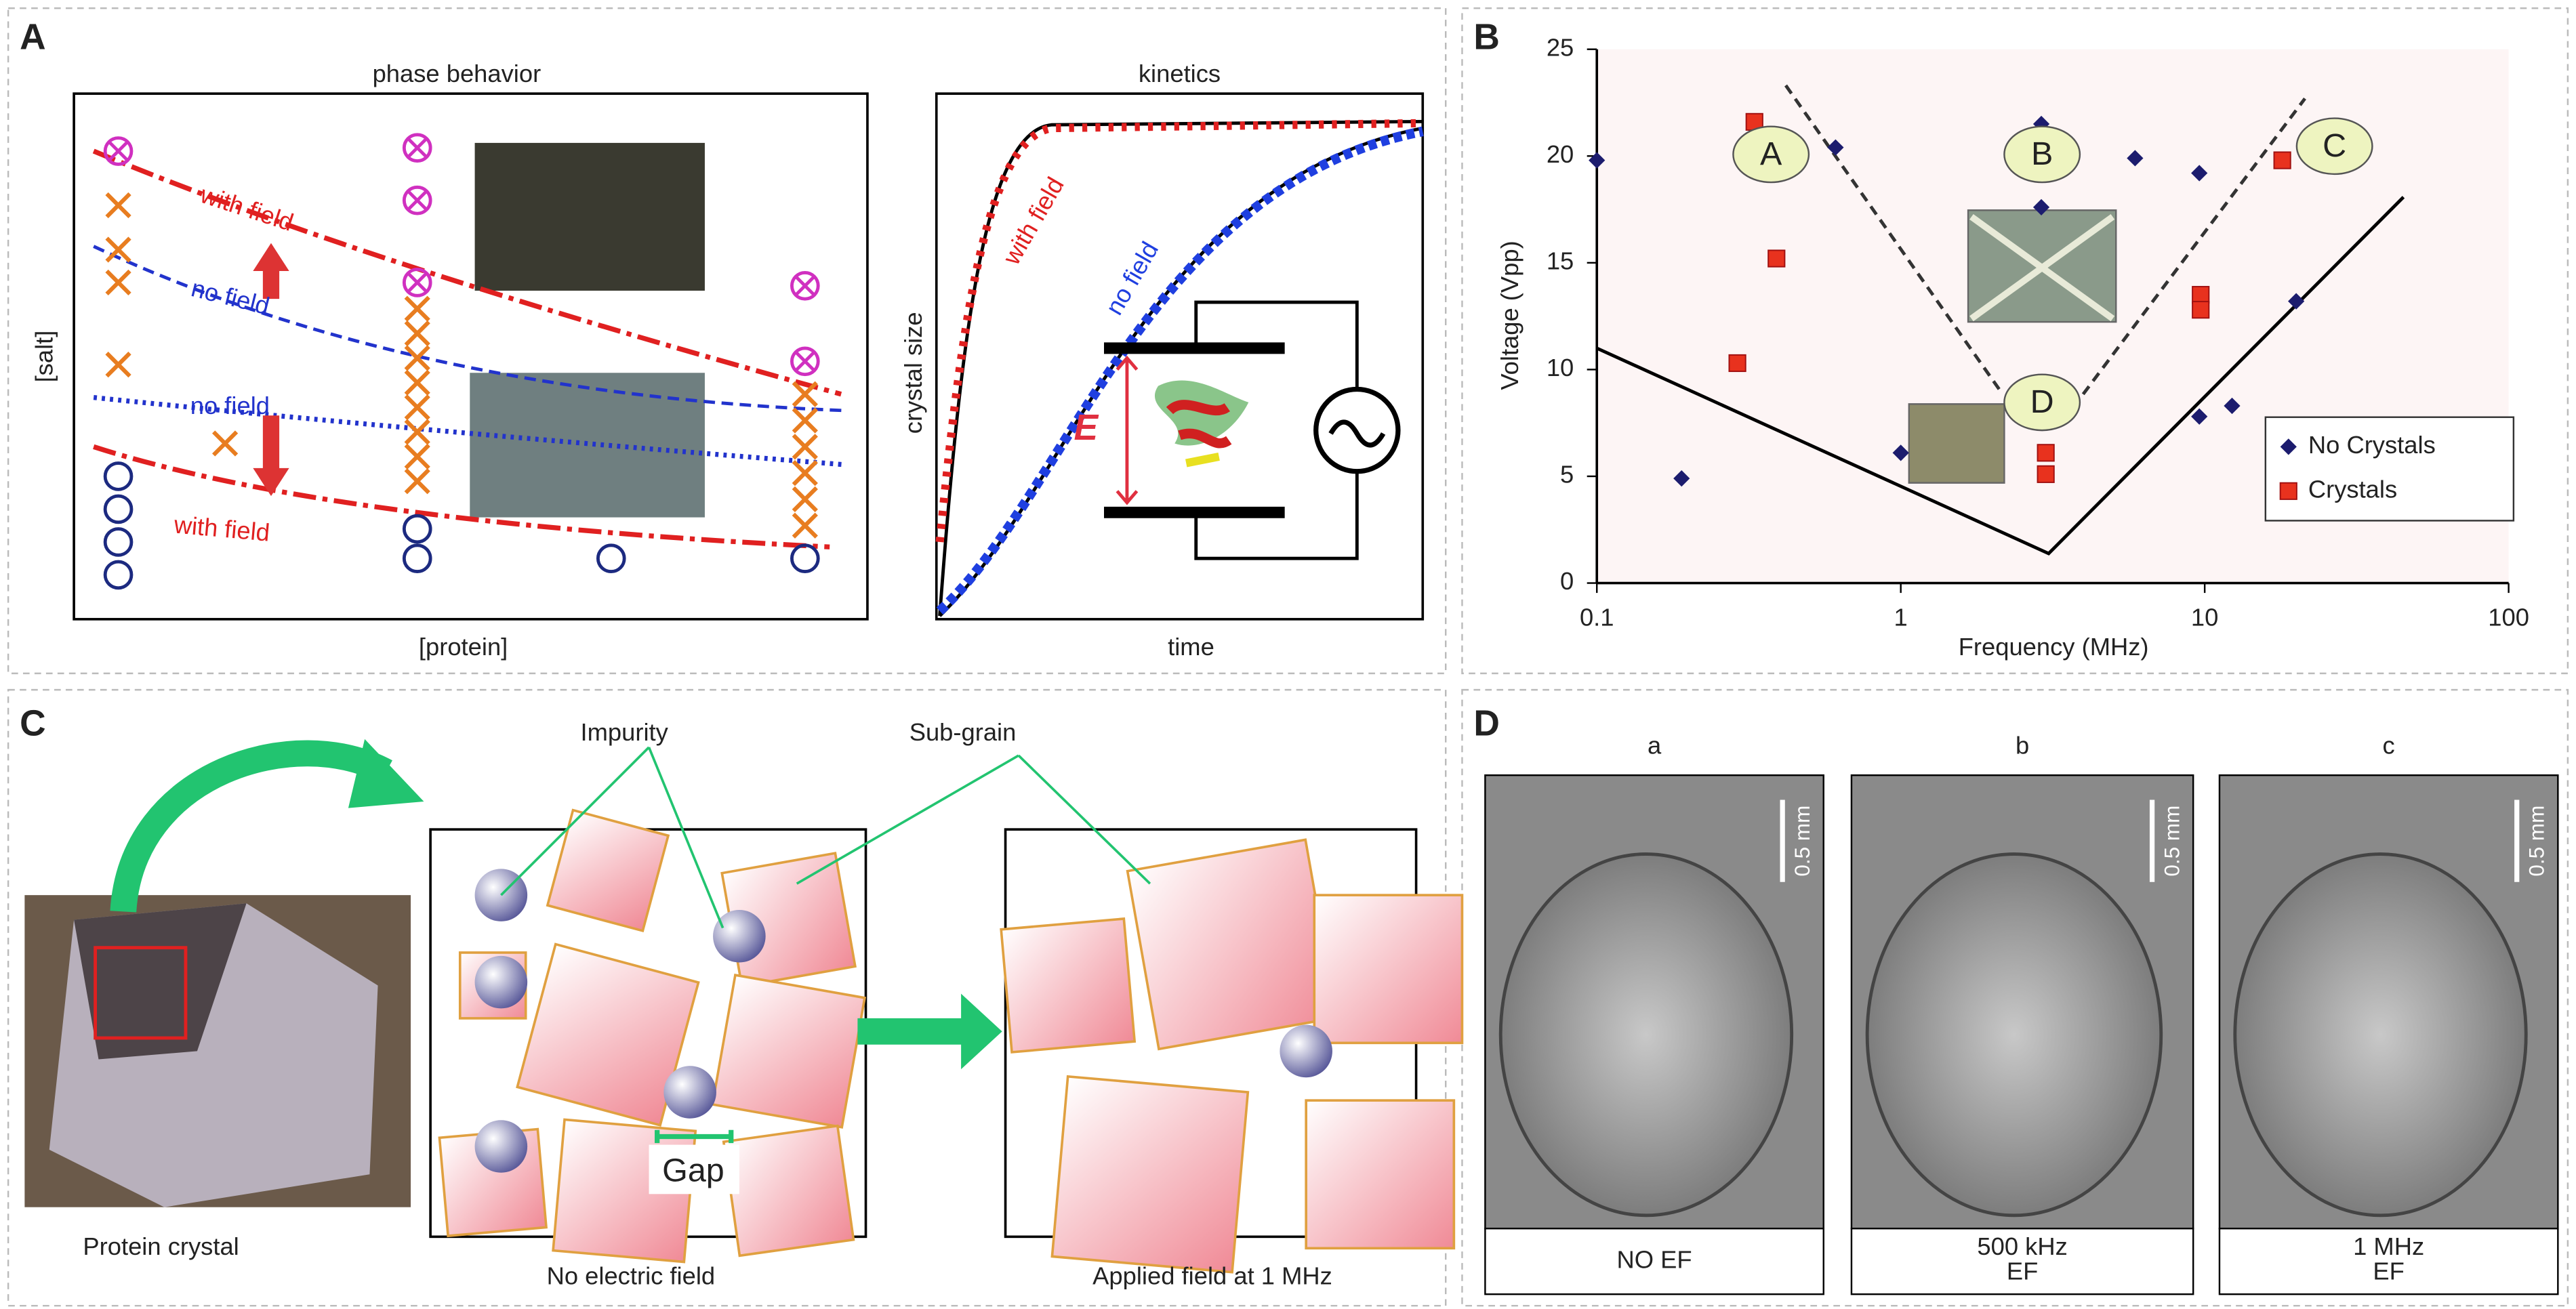  What do you see at coordinates (33, 724) in the screenshot?
I see `panel-label: C` at bounding box center [33, 724].